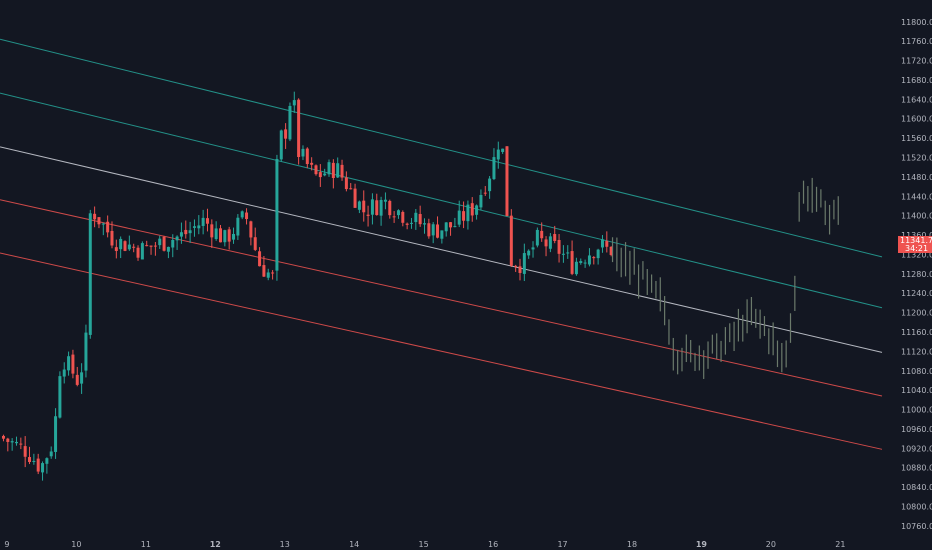 The height and width of the screenshot is (550, 932). Describe the element at coordinates (76, 544) in the screenshot. I see `time-tick-label: 10` at that location.